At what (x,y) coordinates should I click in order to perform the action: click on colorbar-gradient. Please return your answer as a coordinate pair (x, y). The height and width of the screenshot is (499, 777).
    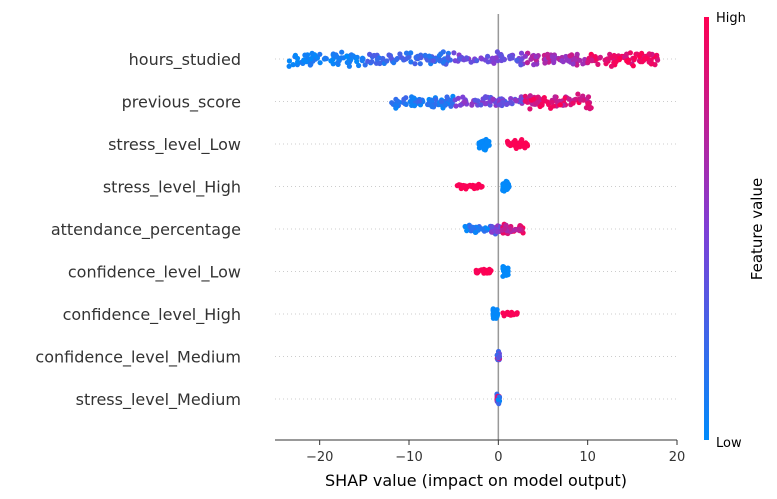
    Looking at the image, I should click on (706, 228).